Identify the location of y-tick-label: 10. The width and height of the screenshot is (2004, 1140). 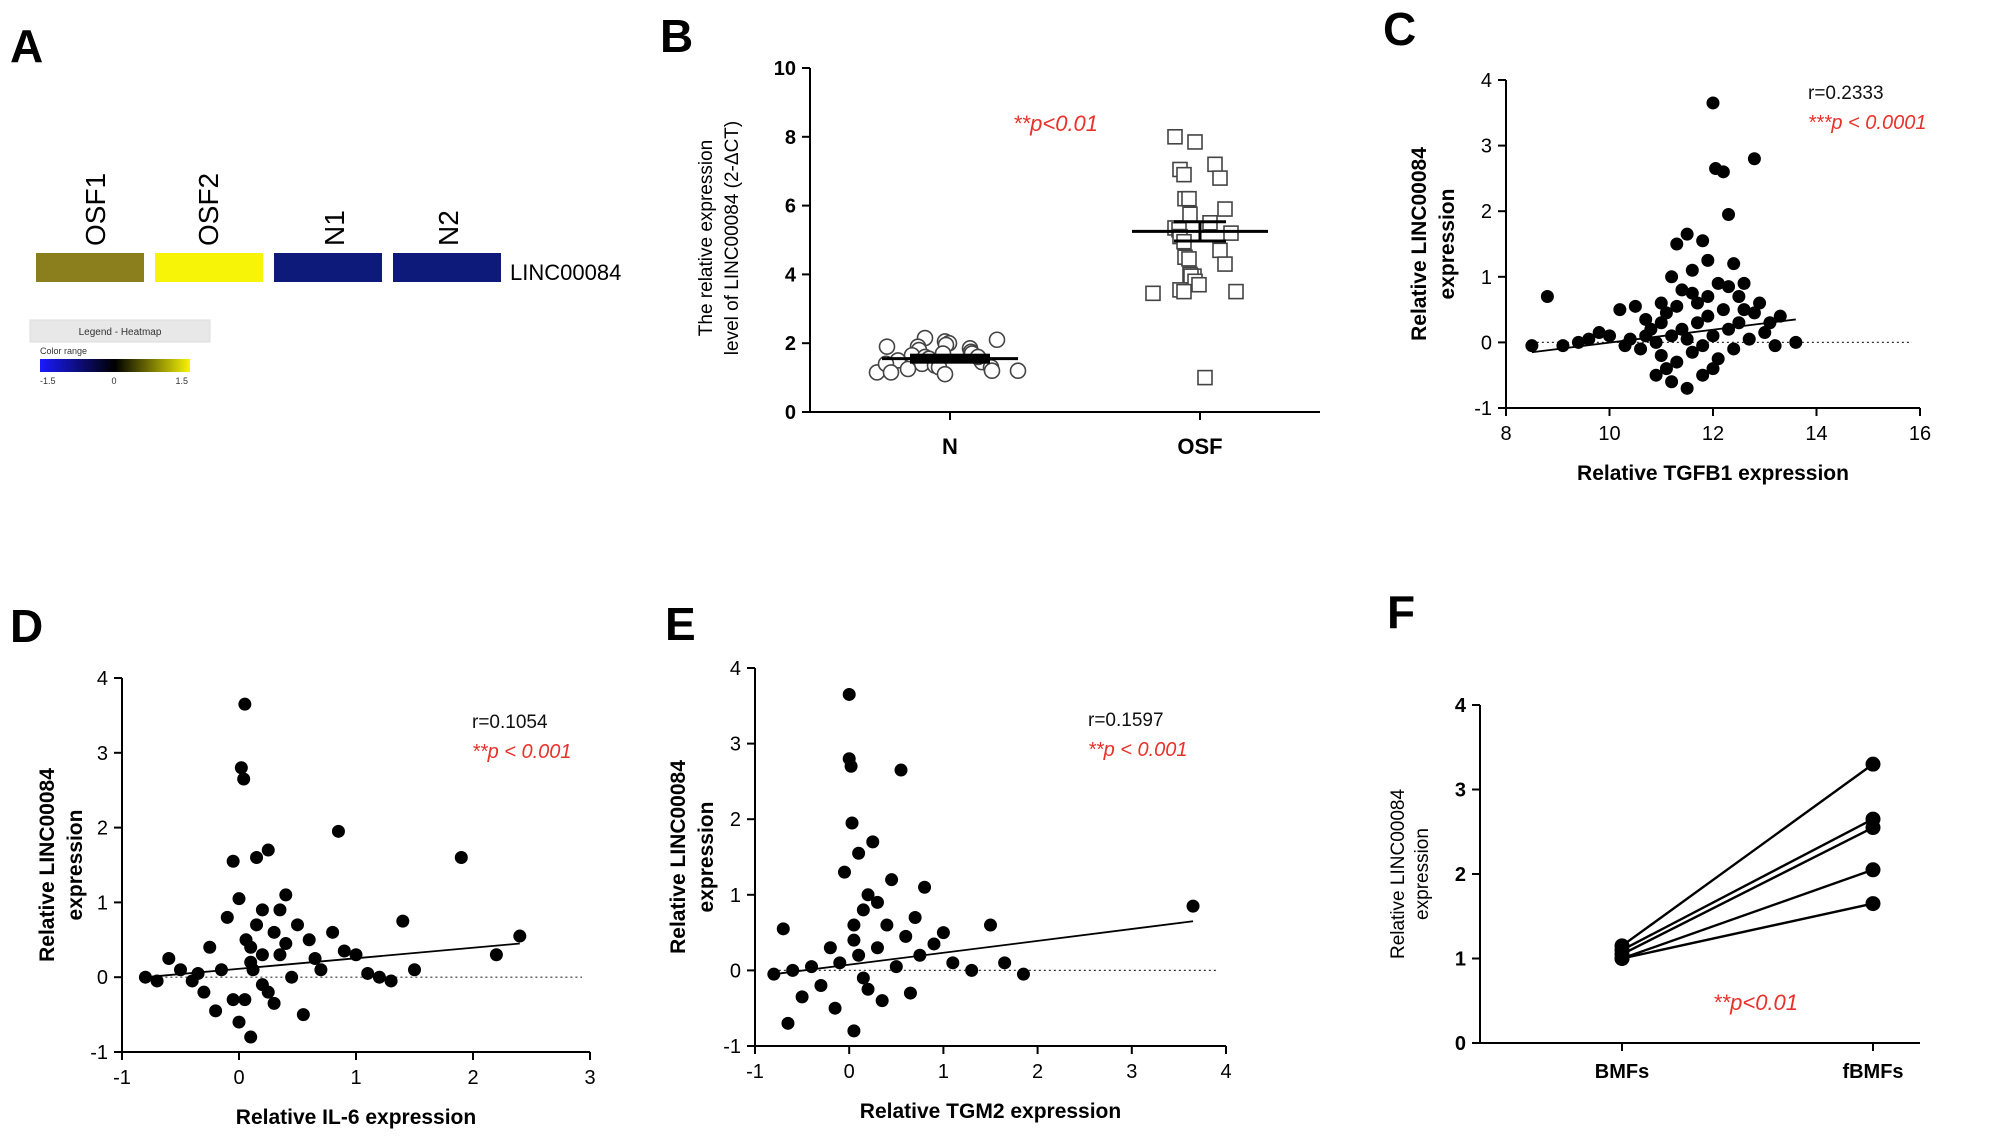
(785, 69).